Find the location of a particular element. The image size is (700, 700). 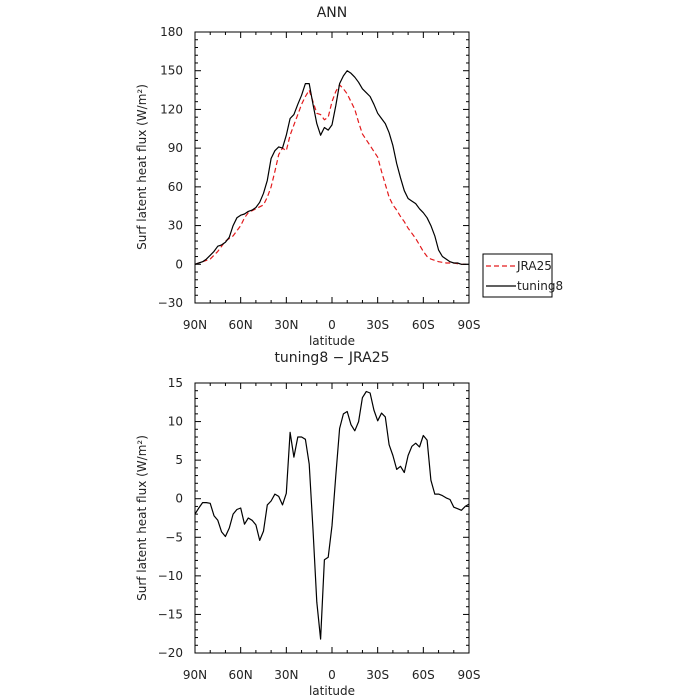

y-tick-labels: −30 0 30 60 90 120 150 180 is located at coordinates (170, 167).